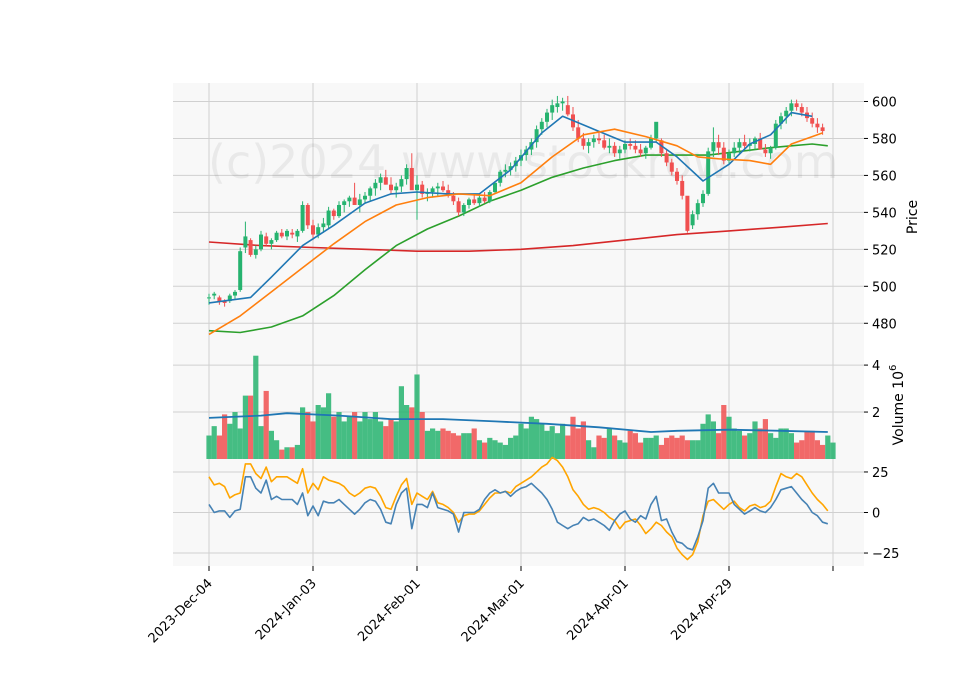 The height and width of the screenshot is (690, 960). I want to click on x-tick-label: 2024-Feb-01, so click(389, 610).